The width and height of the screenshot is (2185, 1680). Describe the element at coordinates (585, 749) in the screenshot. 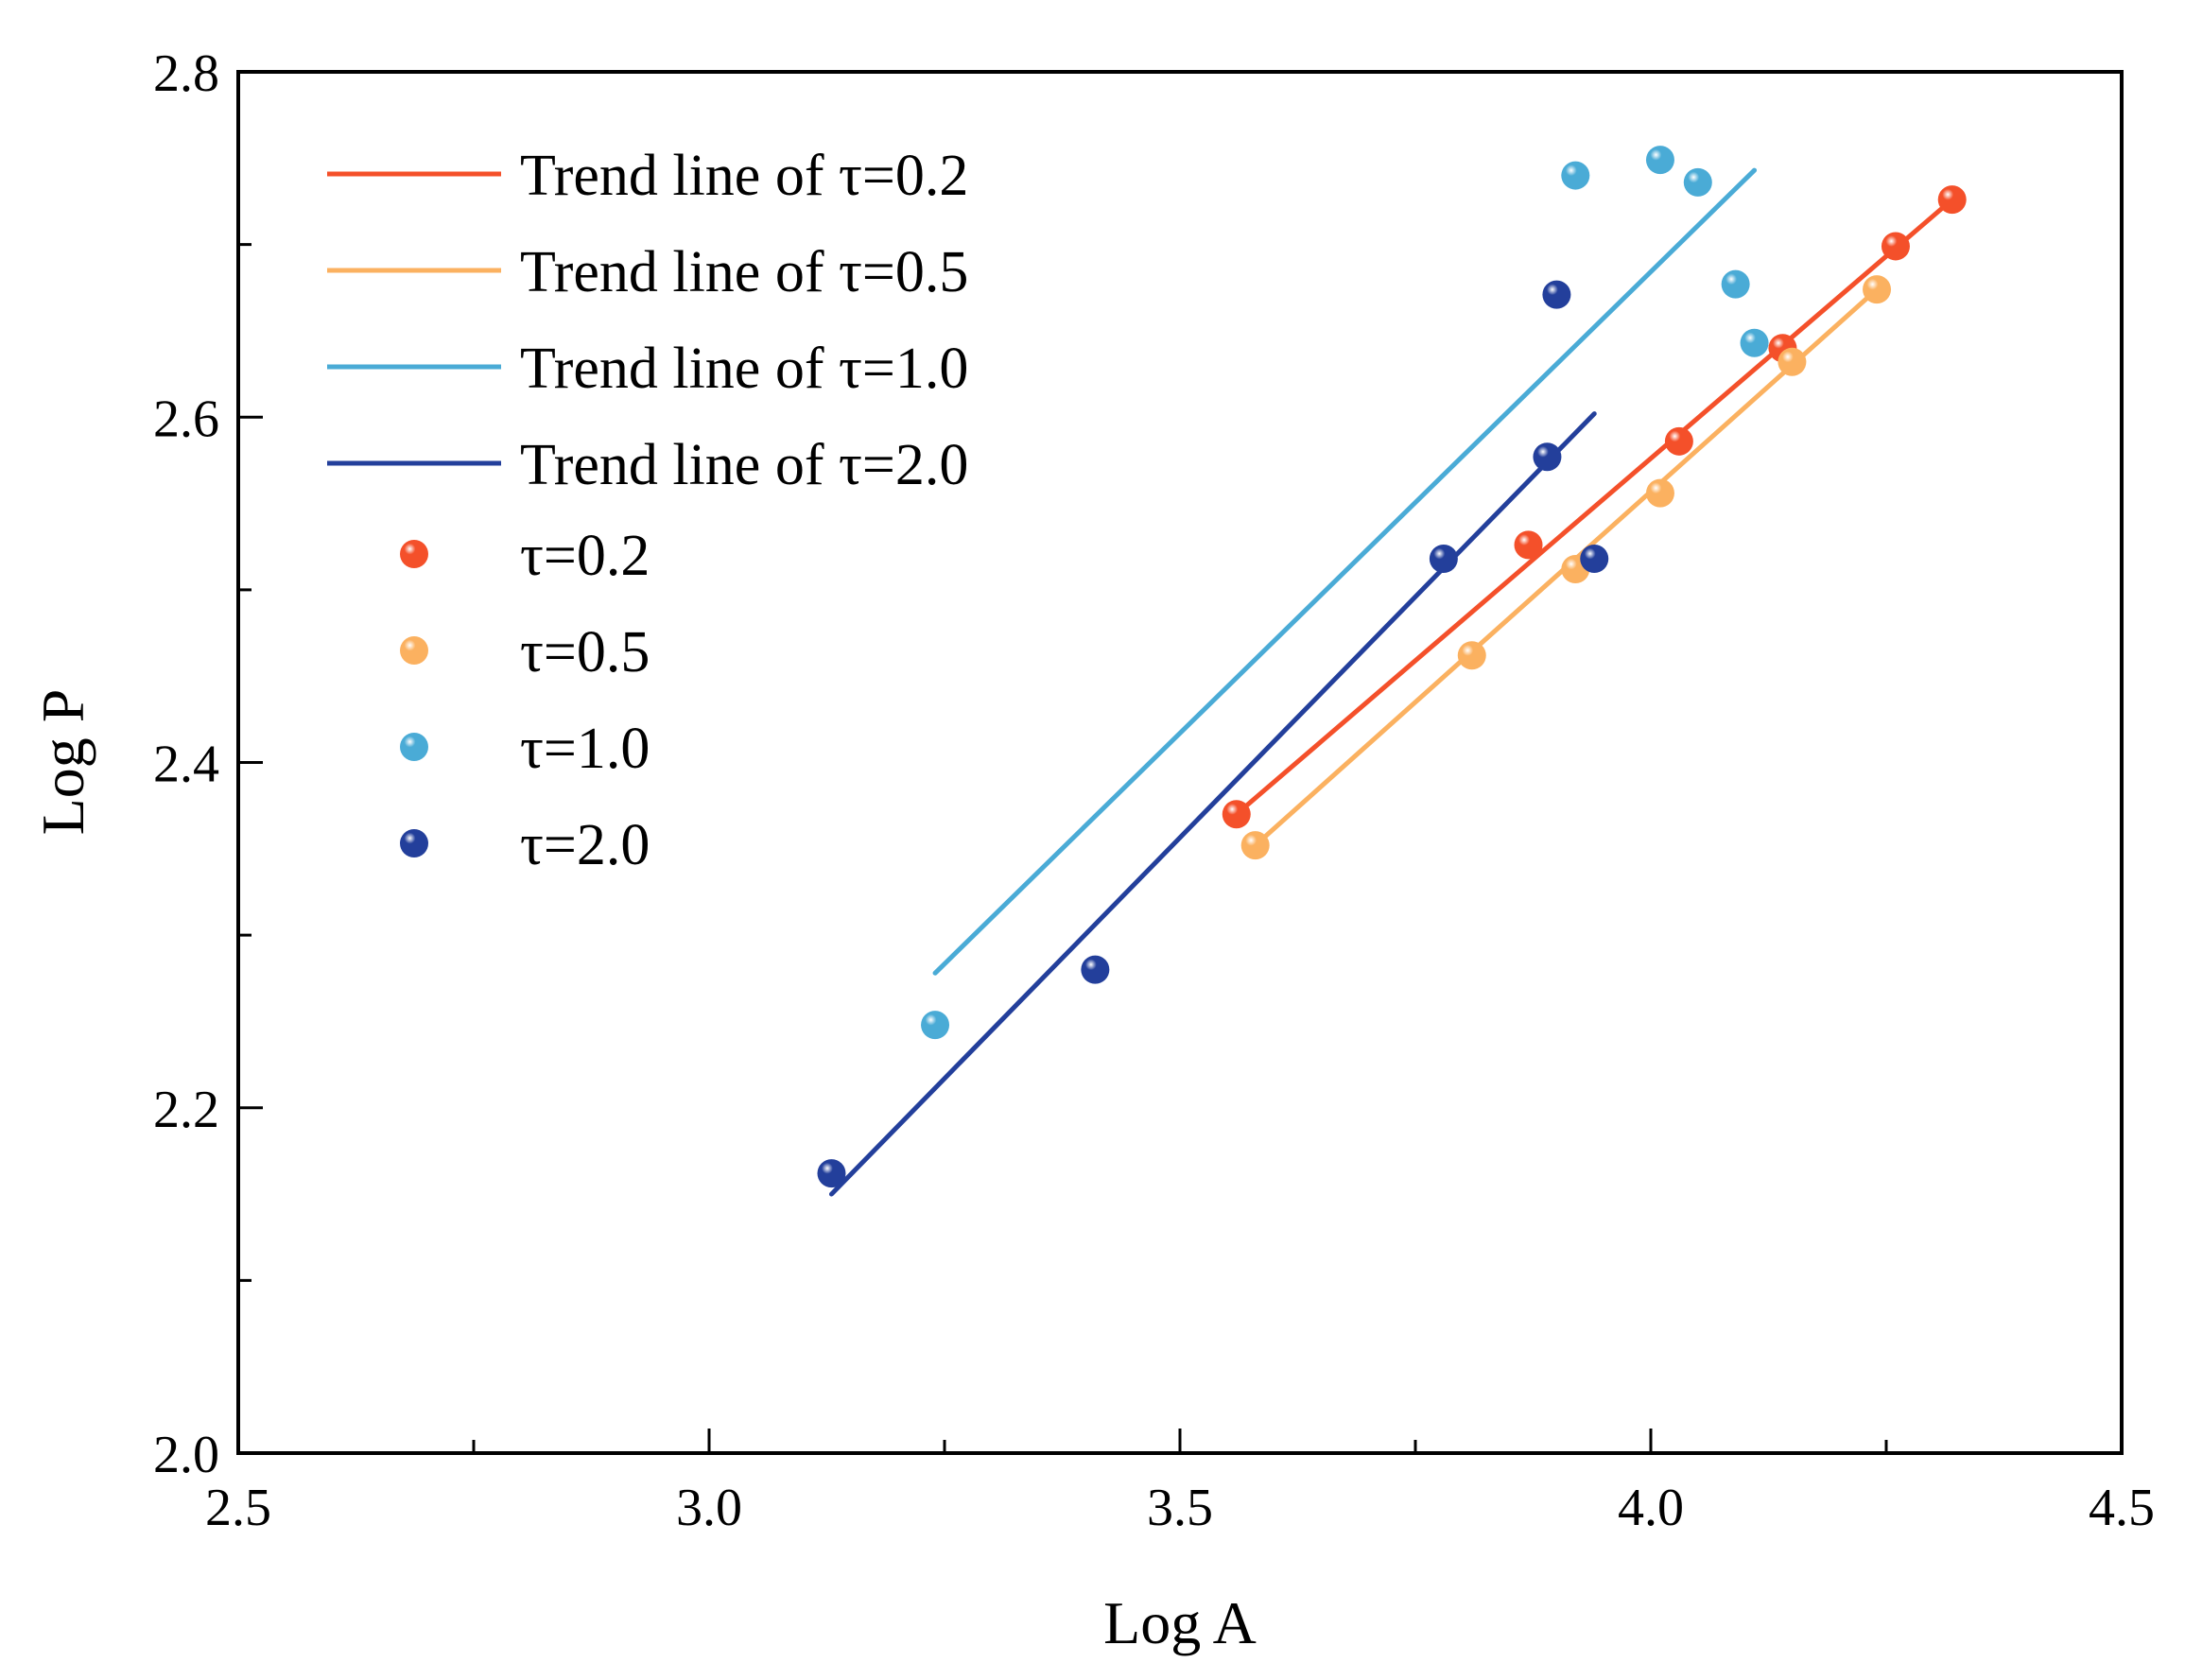

I see `legend-point-label: τ=1.0` at that location.